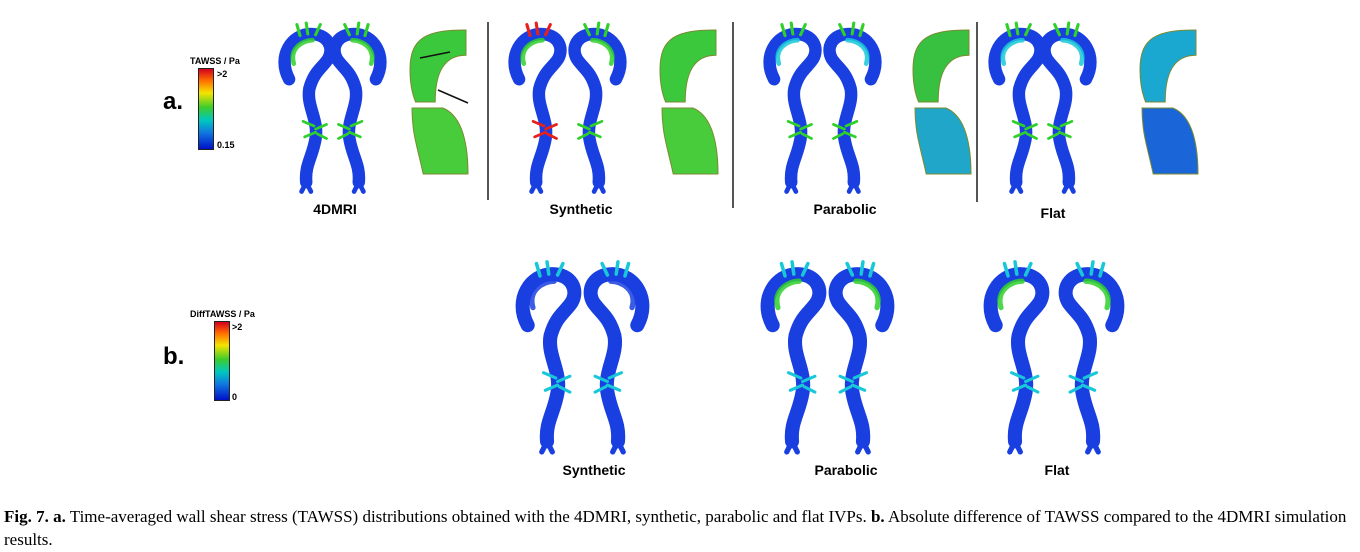  What do you see at coordinates (222, 361) in the screenshot?
I see `colorbar-b-gradient` at bounding box center [222, 361].